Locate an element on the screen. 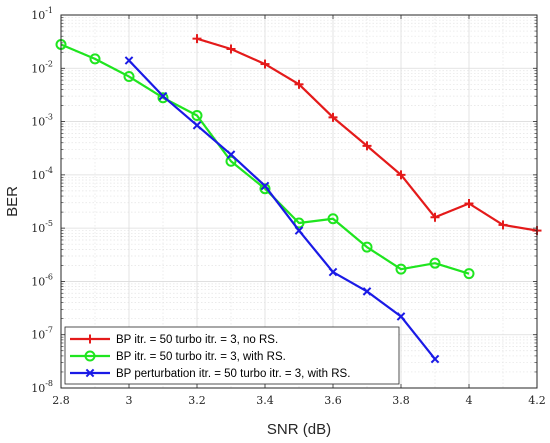 This screenshot has width=550, height=443. x-tick-label: 3.6 is located at coordinates (333, 400).